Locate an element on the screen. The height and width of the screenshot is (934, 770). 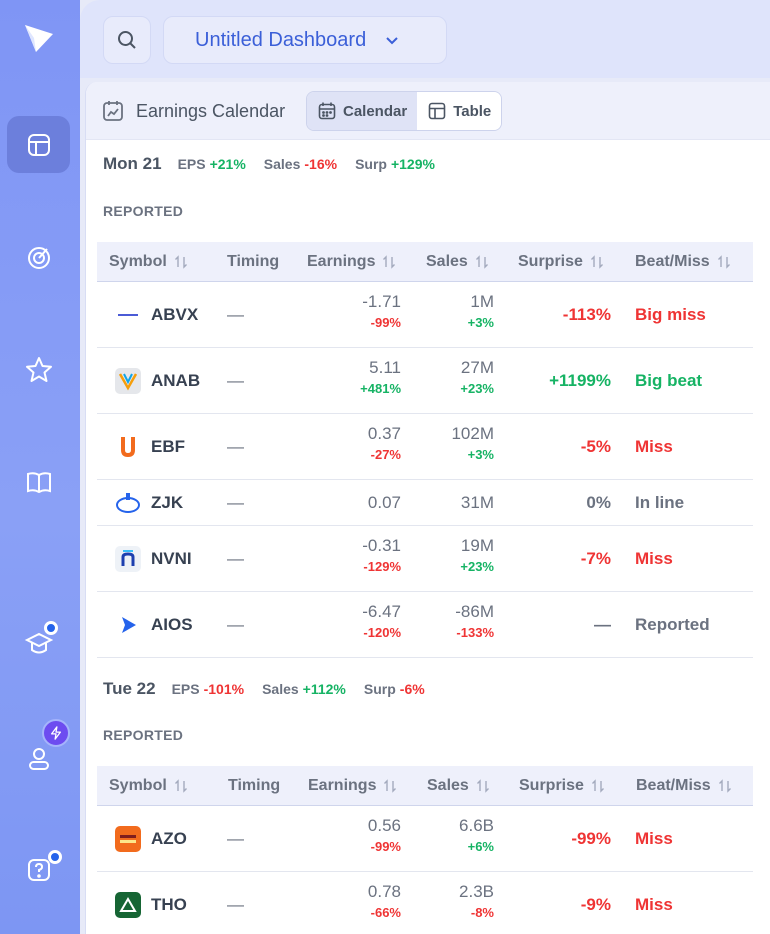
symbol-cell: THO is located at coordinates (169, 904).